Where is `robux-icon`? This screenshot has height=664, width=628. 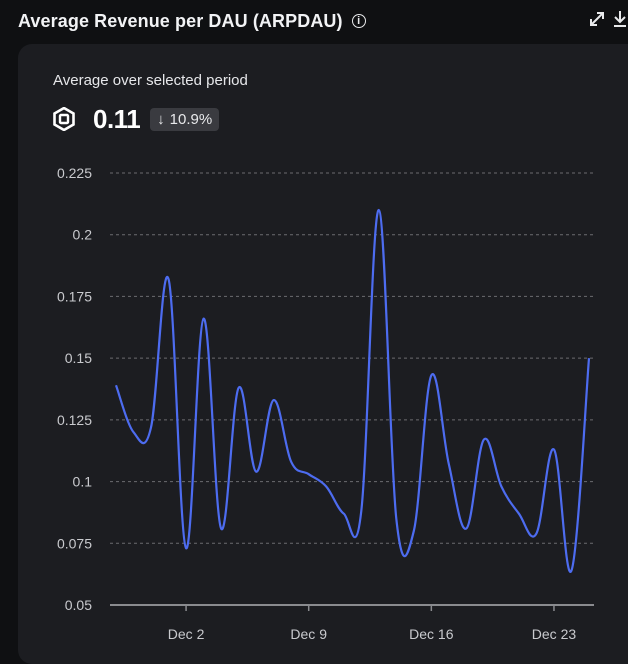 robux-icon is located at coordinates (64, 119).